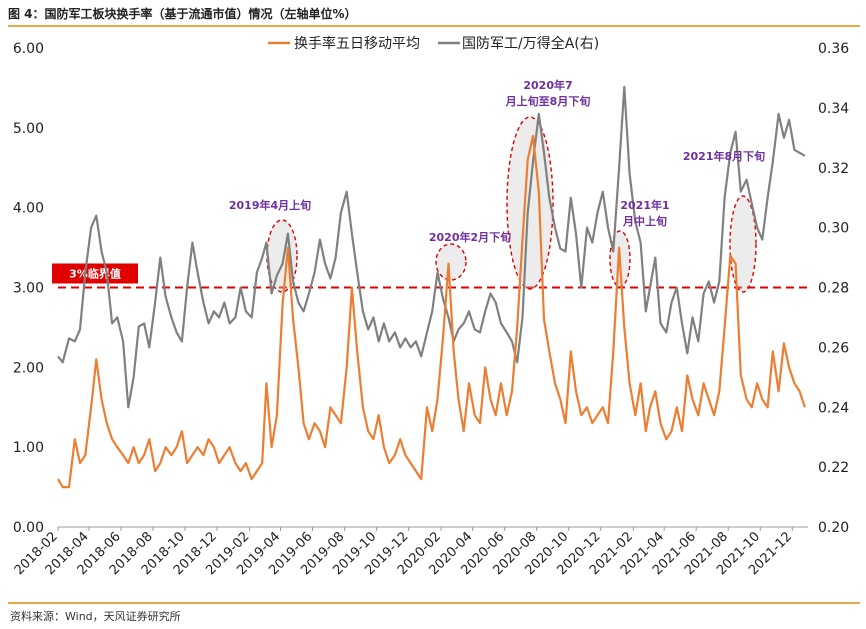 This screenshot has width=866, height=629. Describe the element at coordinates (28, 49) in the screenshot. I see `y-left-tick-label: 6.00` at that location.